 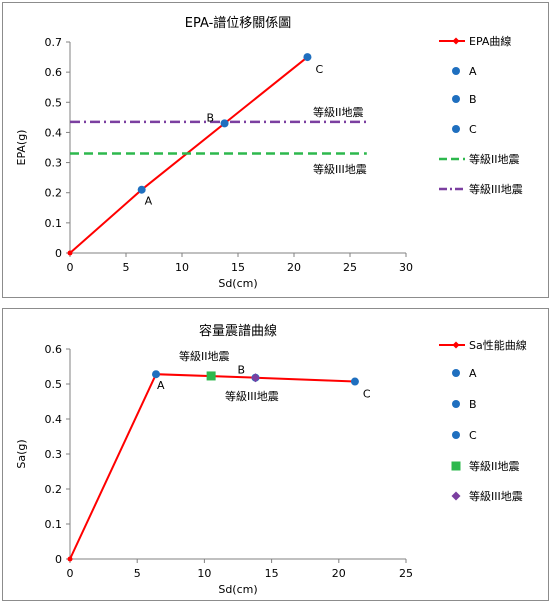 What do you see at coordinates (211, 376) in the screenshot?
I see `level2-marker` at bounding box center [211, 376].